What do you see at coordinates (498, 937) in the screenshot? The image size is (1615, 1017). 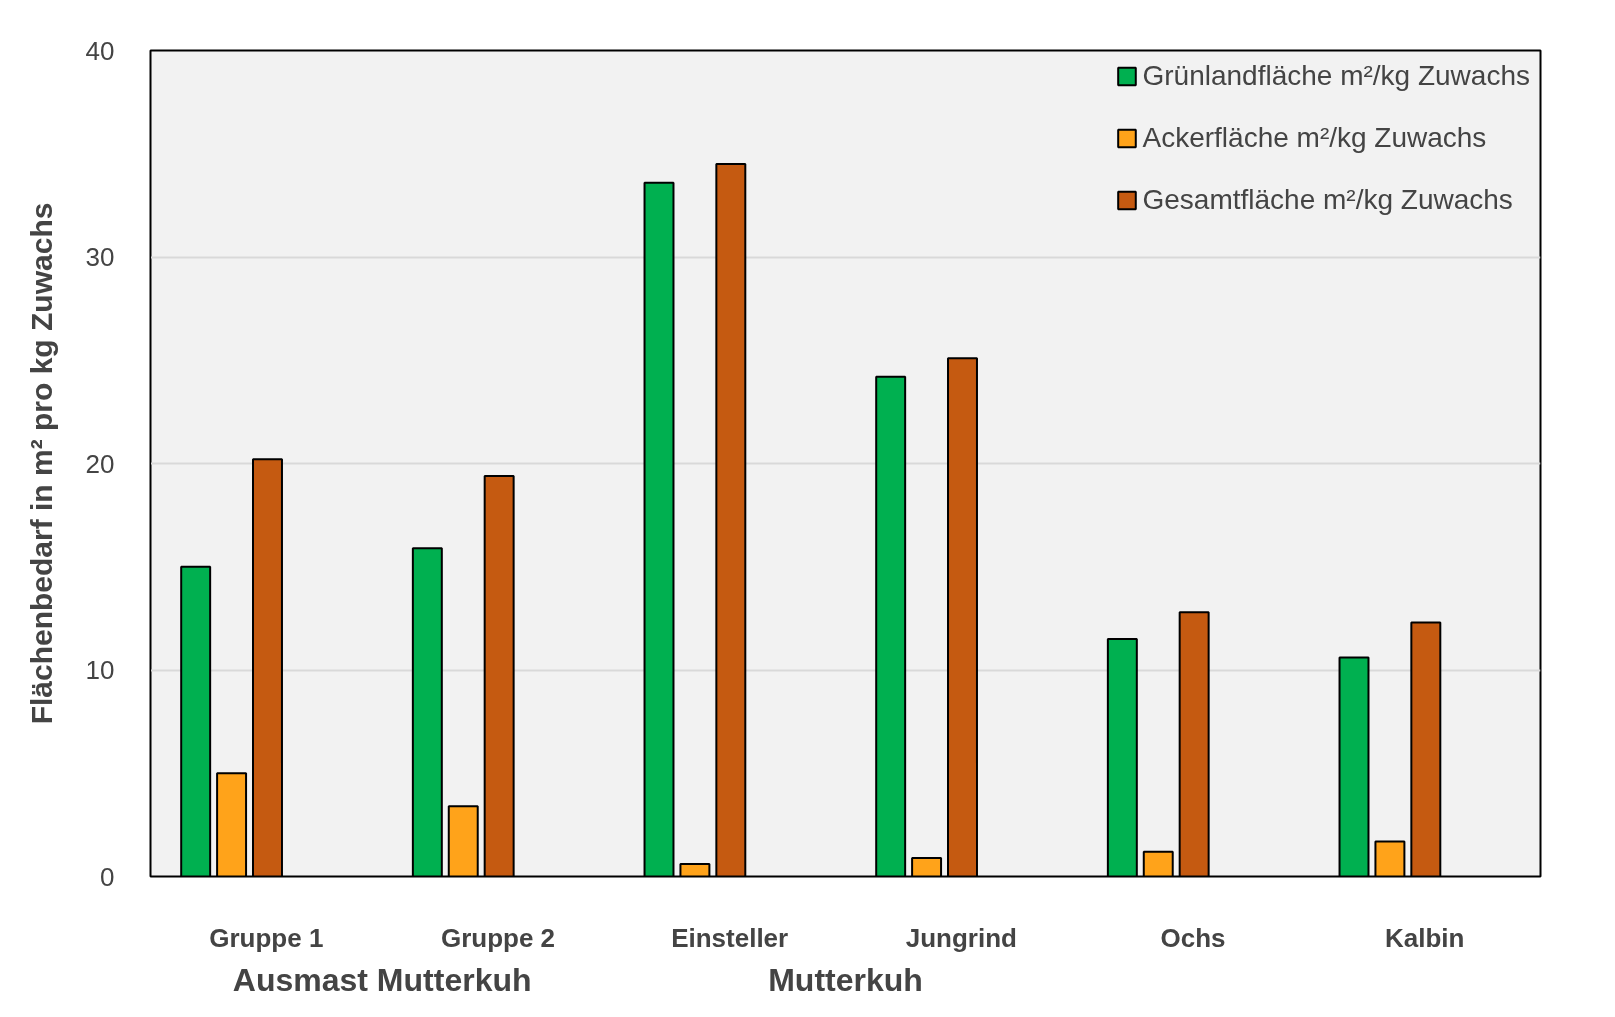 I see `x-tick-label: Gruppe 2` at bounding box center [498, 937].